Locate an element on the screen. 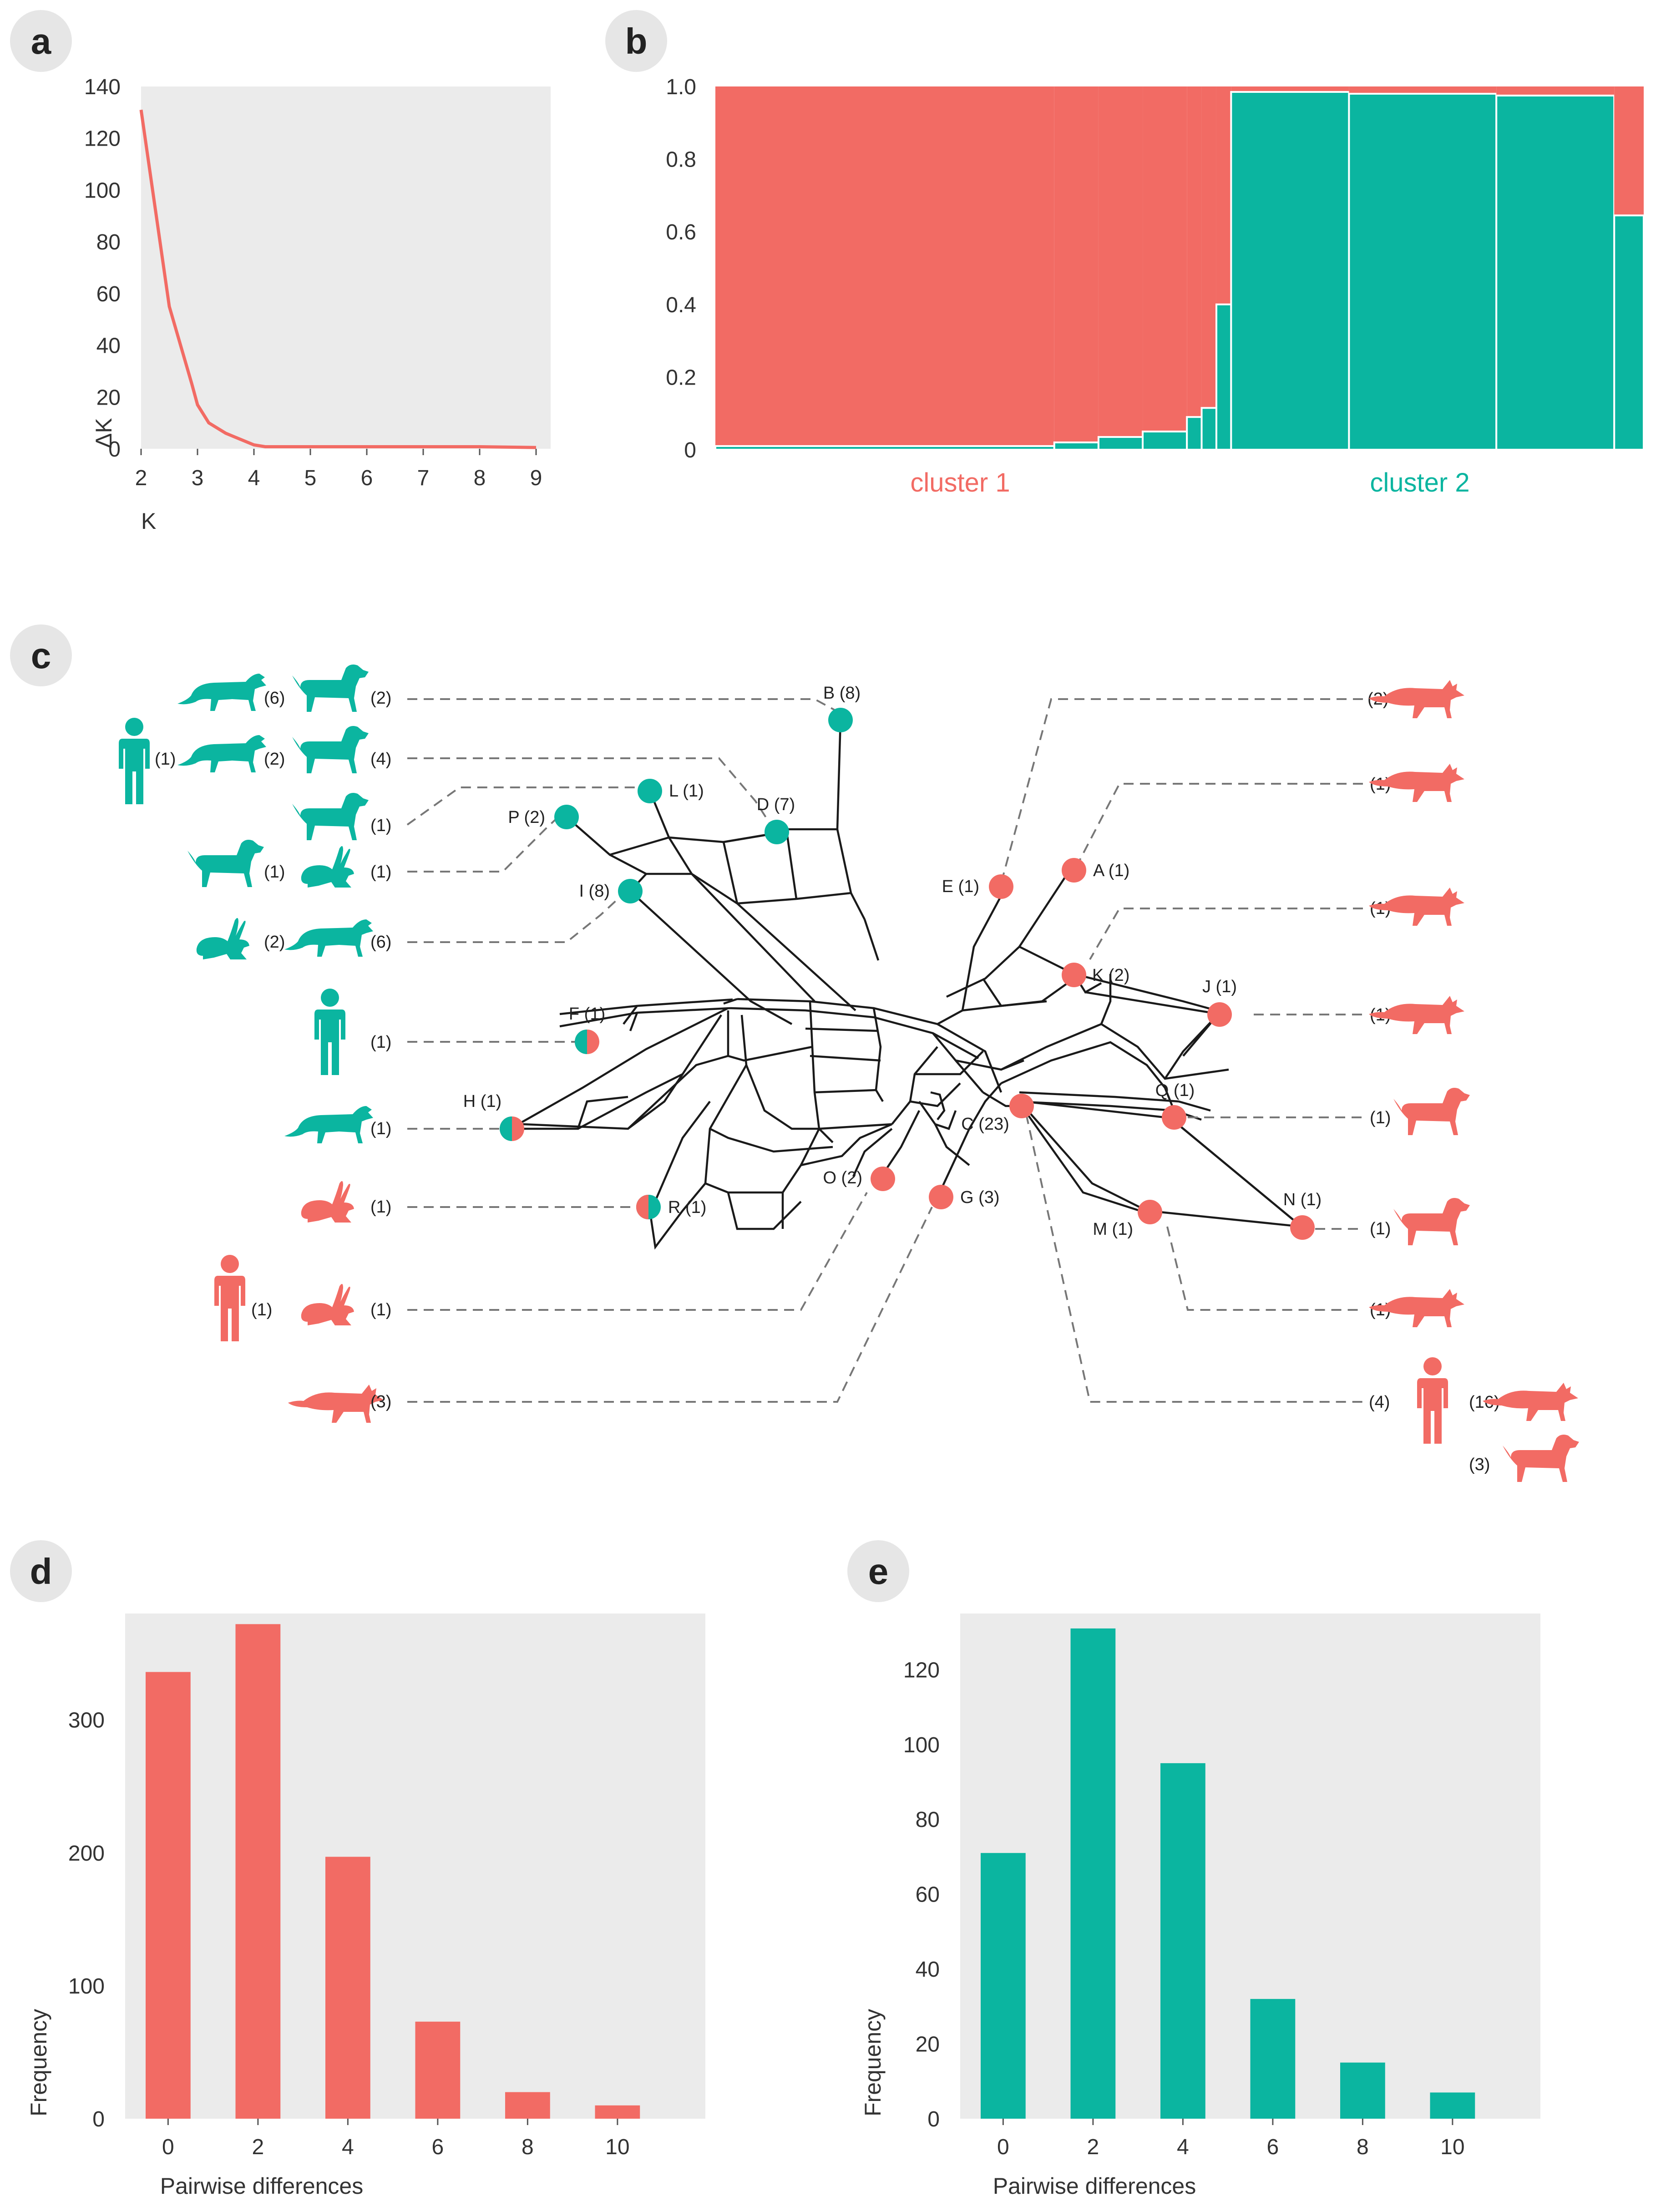 Image resolution: width=1661 pixels, height=2212 pixels. panel-badge-e: e is located at coordinates (878, 1571).